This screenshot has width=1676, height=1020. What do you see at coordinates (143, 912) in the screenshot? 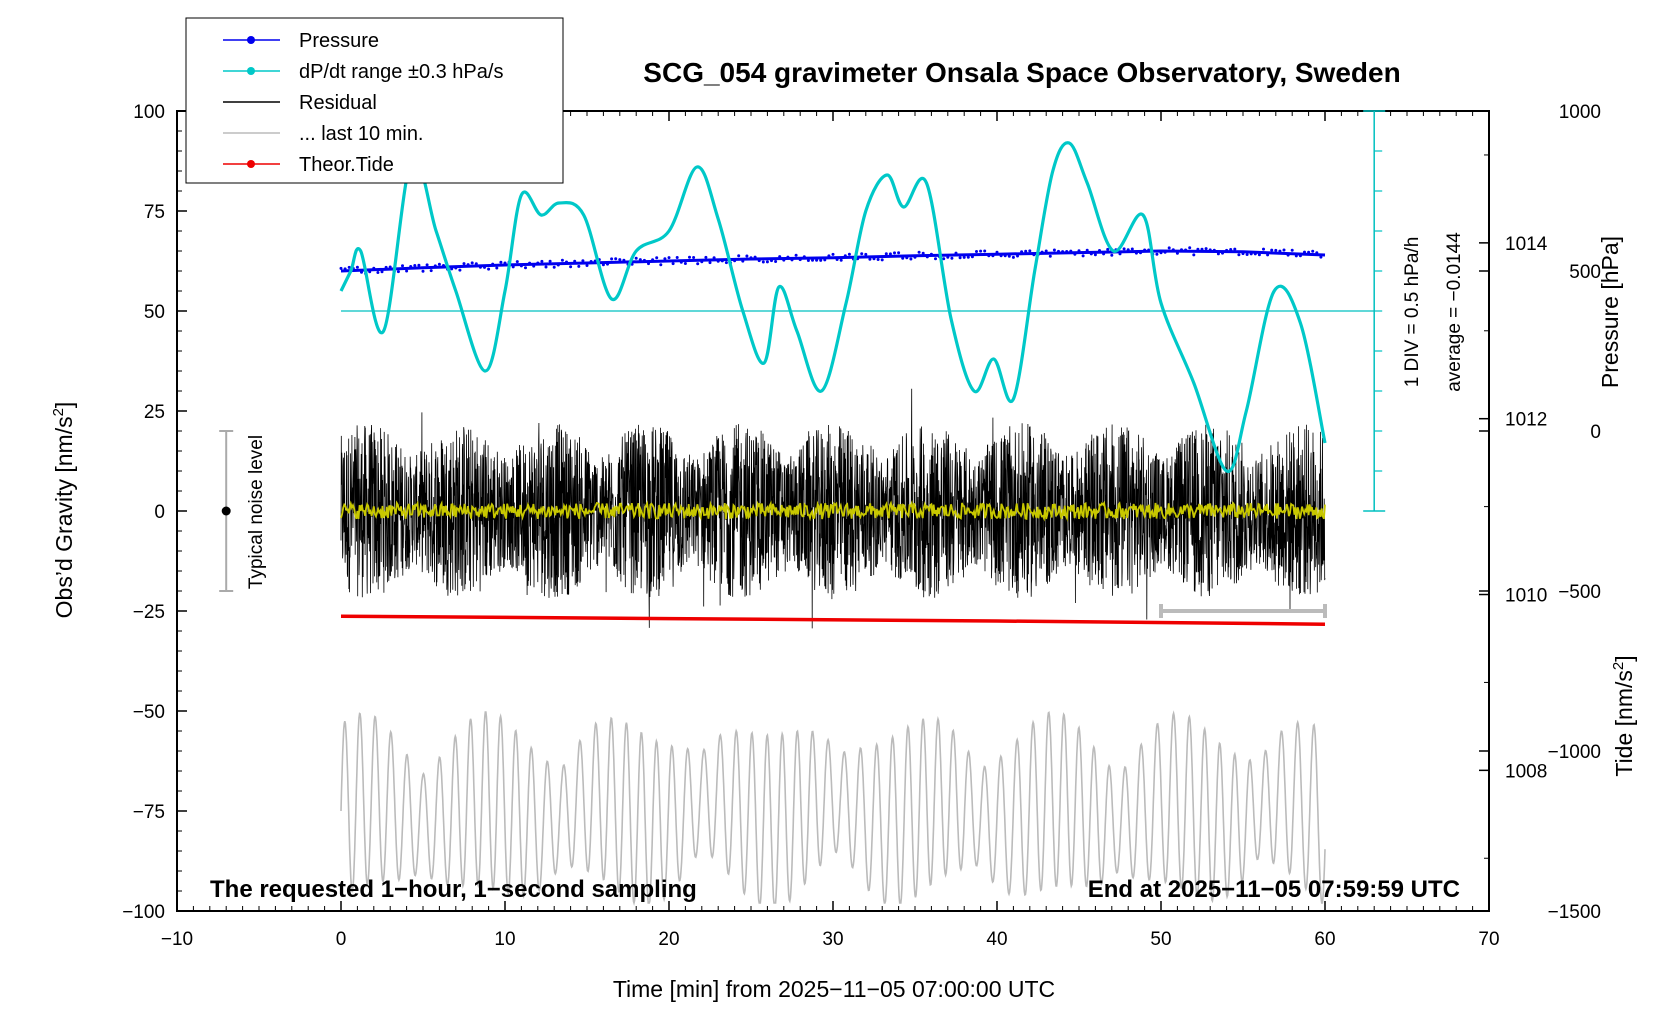
I see `y-tick-label: −100` at bounding box center [143, 912].